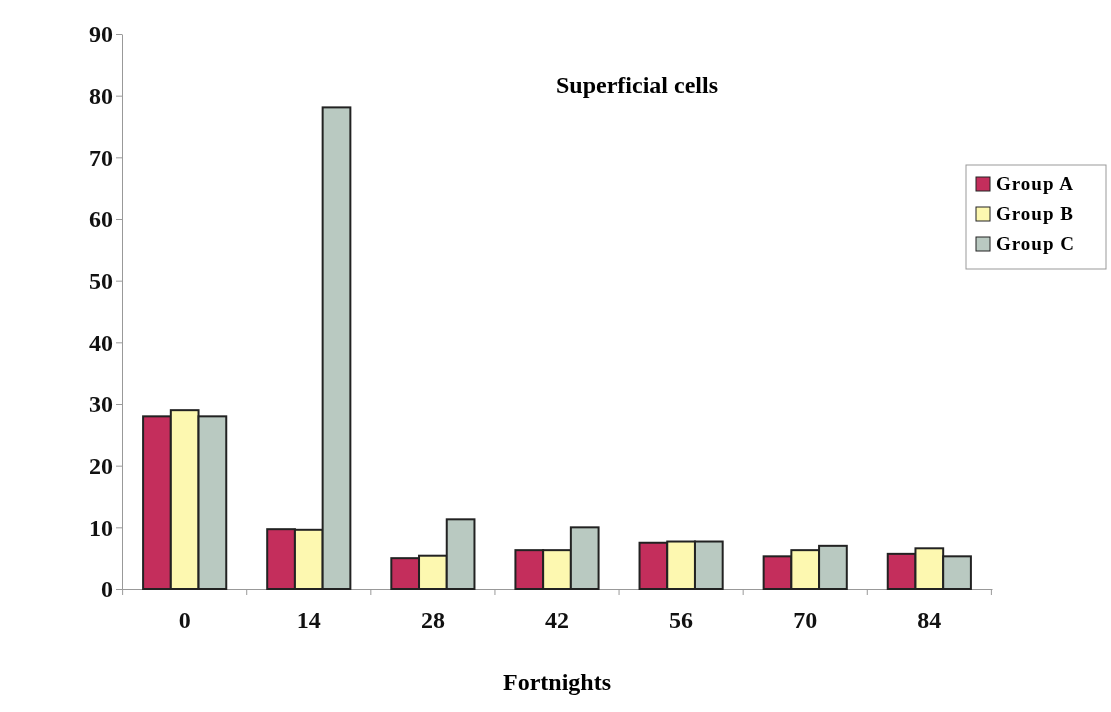 The width and height of the screenshot is (1111, 712). I want to click on y-tick-label: 50, so click(101, 280).